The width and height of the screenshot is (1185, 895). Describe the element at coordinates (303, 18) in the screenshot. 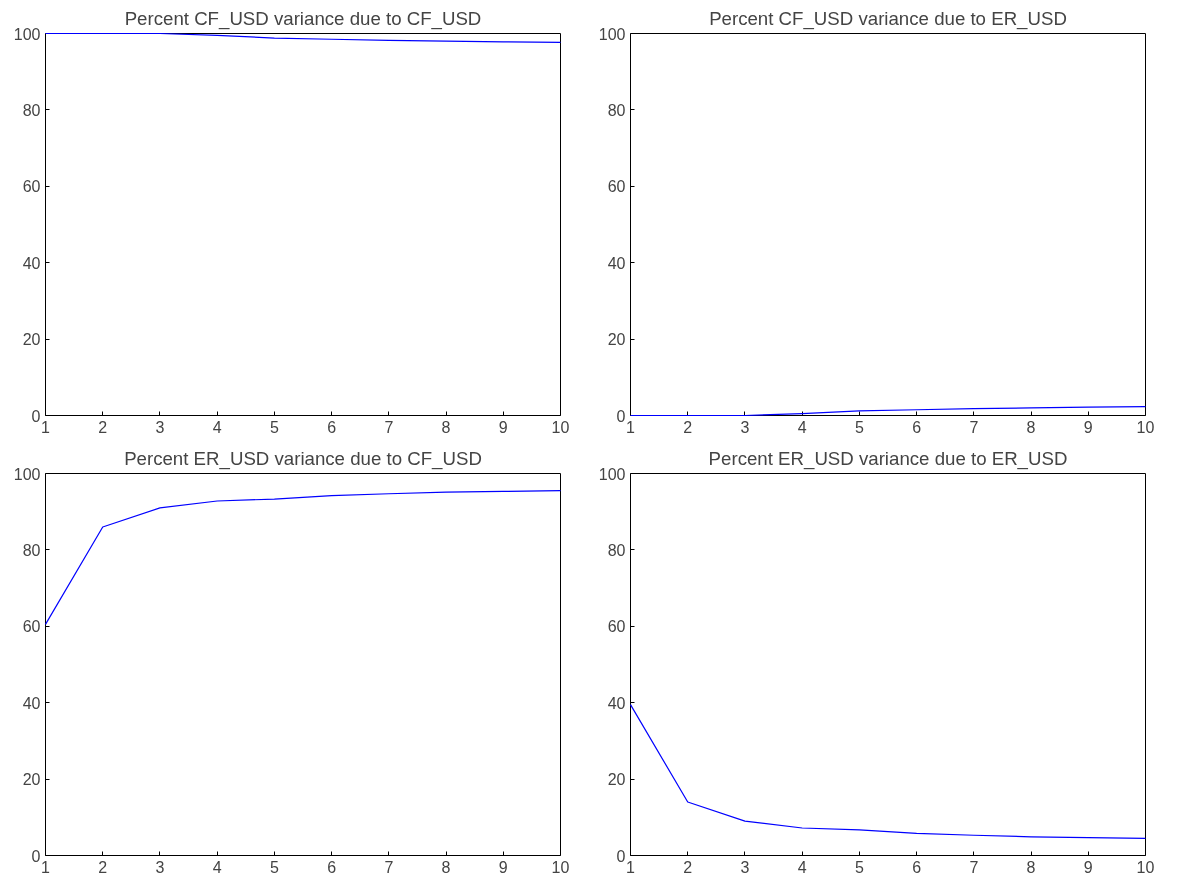

I see `chart-title: Percent CF_USD variance due to CF_USD` at that location.